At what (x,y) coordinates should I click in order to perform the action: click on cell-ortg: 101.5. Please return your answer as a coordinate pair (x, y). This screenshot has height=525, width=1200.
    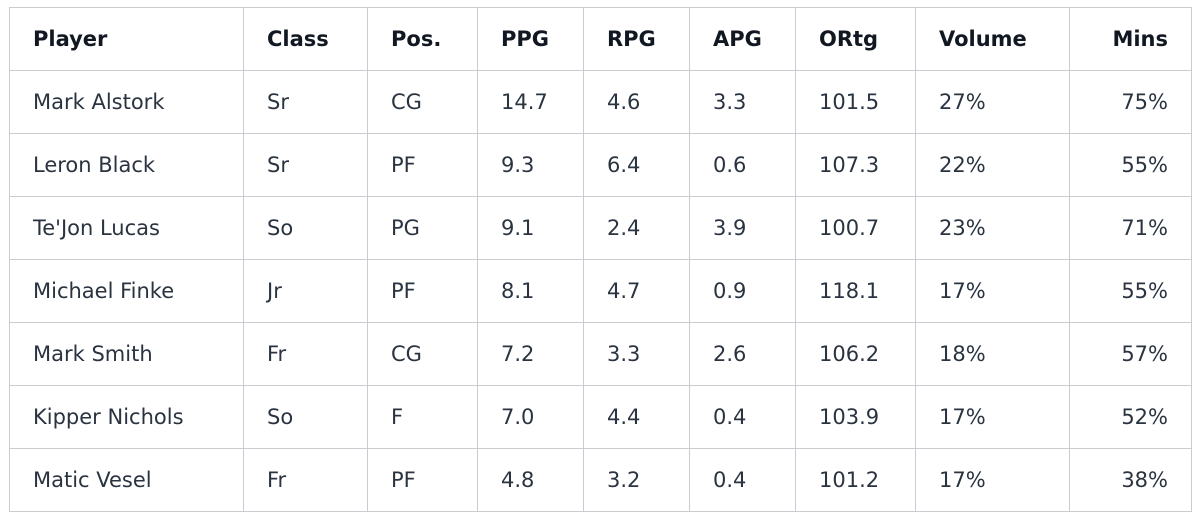
    Looking at the image, I should click on (855, 102).